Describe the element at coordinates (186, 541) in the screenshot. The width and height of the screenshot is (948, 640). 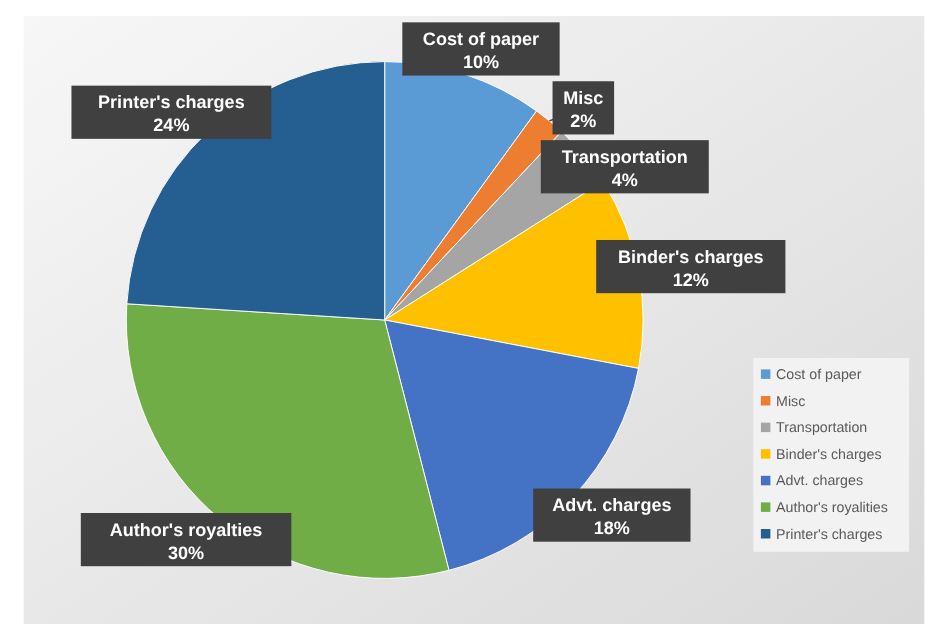
I see `data-label: Author's royalties 30%` at that location.